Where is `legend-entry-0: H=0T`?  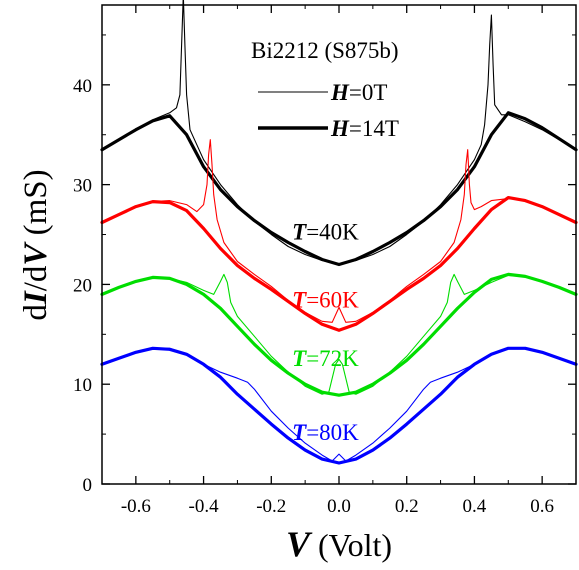
legend-entry-0: H=0T is located at coordinates (358, 92).